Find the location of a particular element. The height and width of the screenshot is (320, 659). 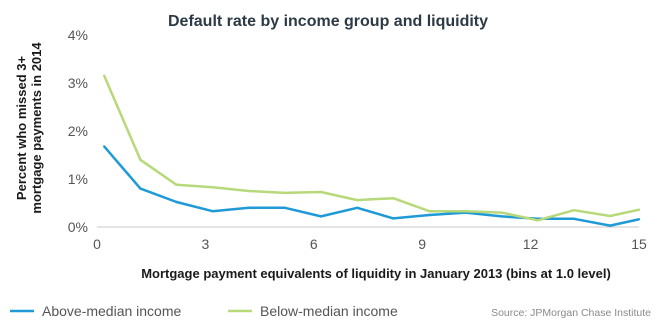

y-tick-label: 2% is located at coordinates (78, 131).